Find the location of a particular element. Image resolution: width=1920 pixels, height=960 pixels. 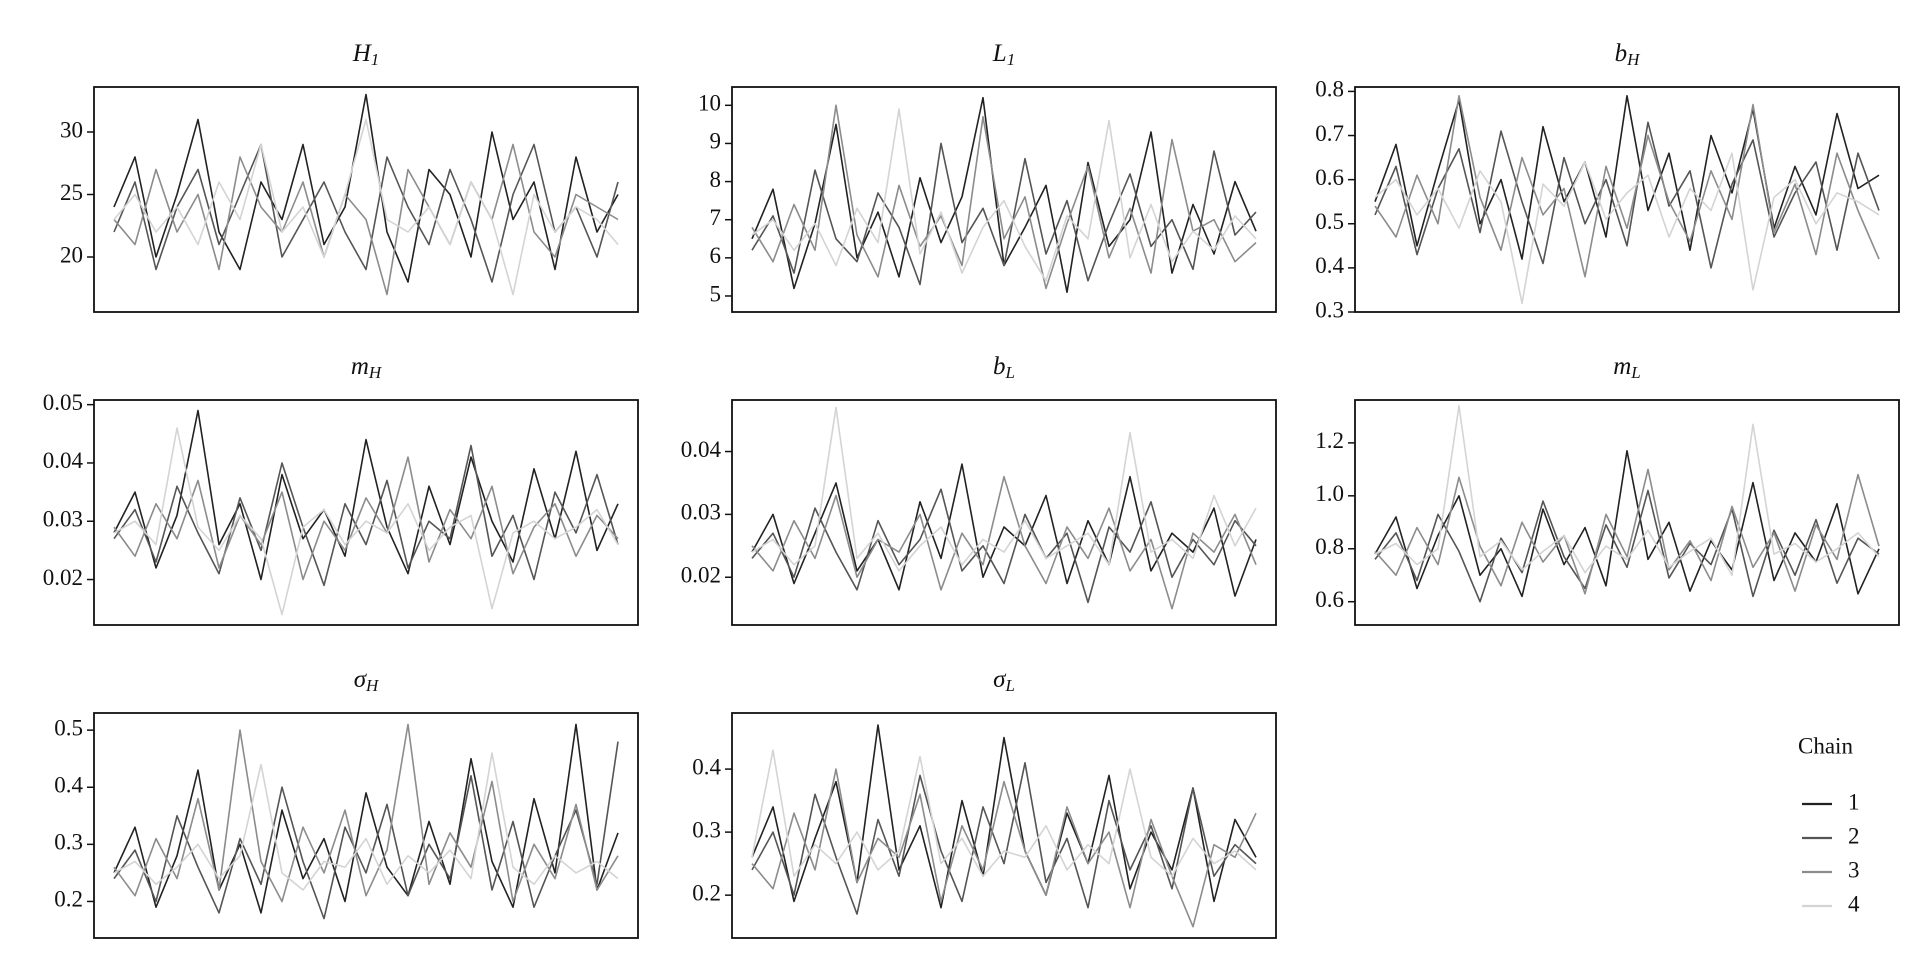

y-tick-label: 20 is located at coordinates (71, 254).